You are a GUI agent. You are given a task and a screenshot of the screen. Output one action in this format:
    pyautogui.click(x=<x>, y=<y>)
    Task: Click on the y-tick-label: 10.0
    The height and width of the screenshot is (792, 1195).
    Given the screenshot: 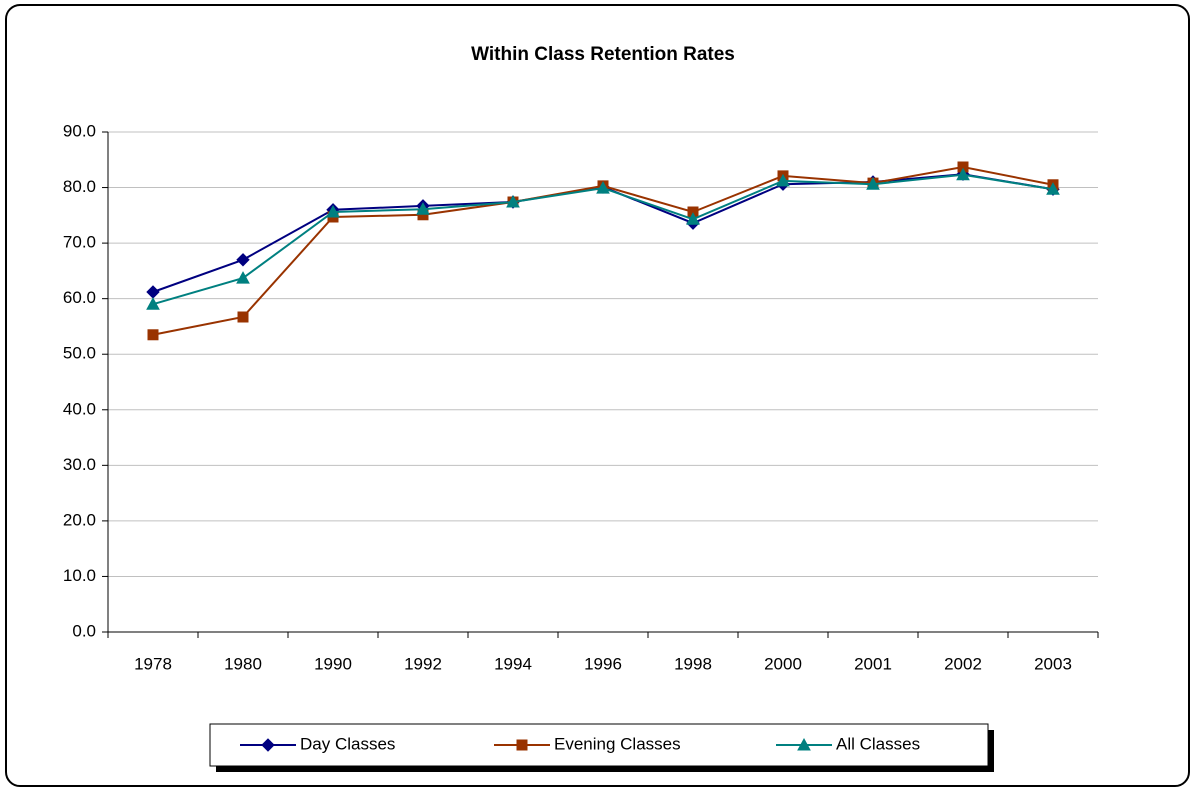 What is the action you would take?
    pyautogui.click(x=79, y=575)
    